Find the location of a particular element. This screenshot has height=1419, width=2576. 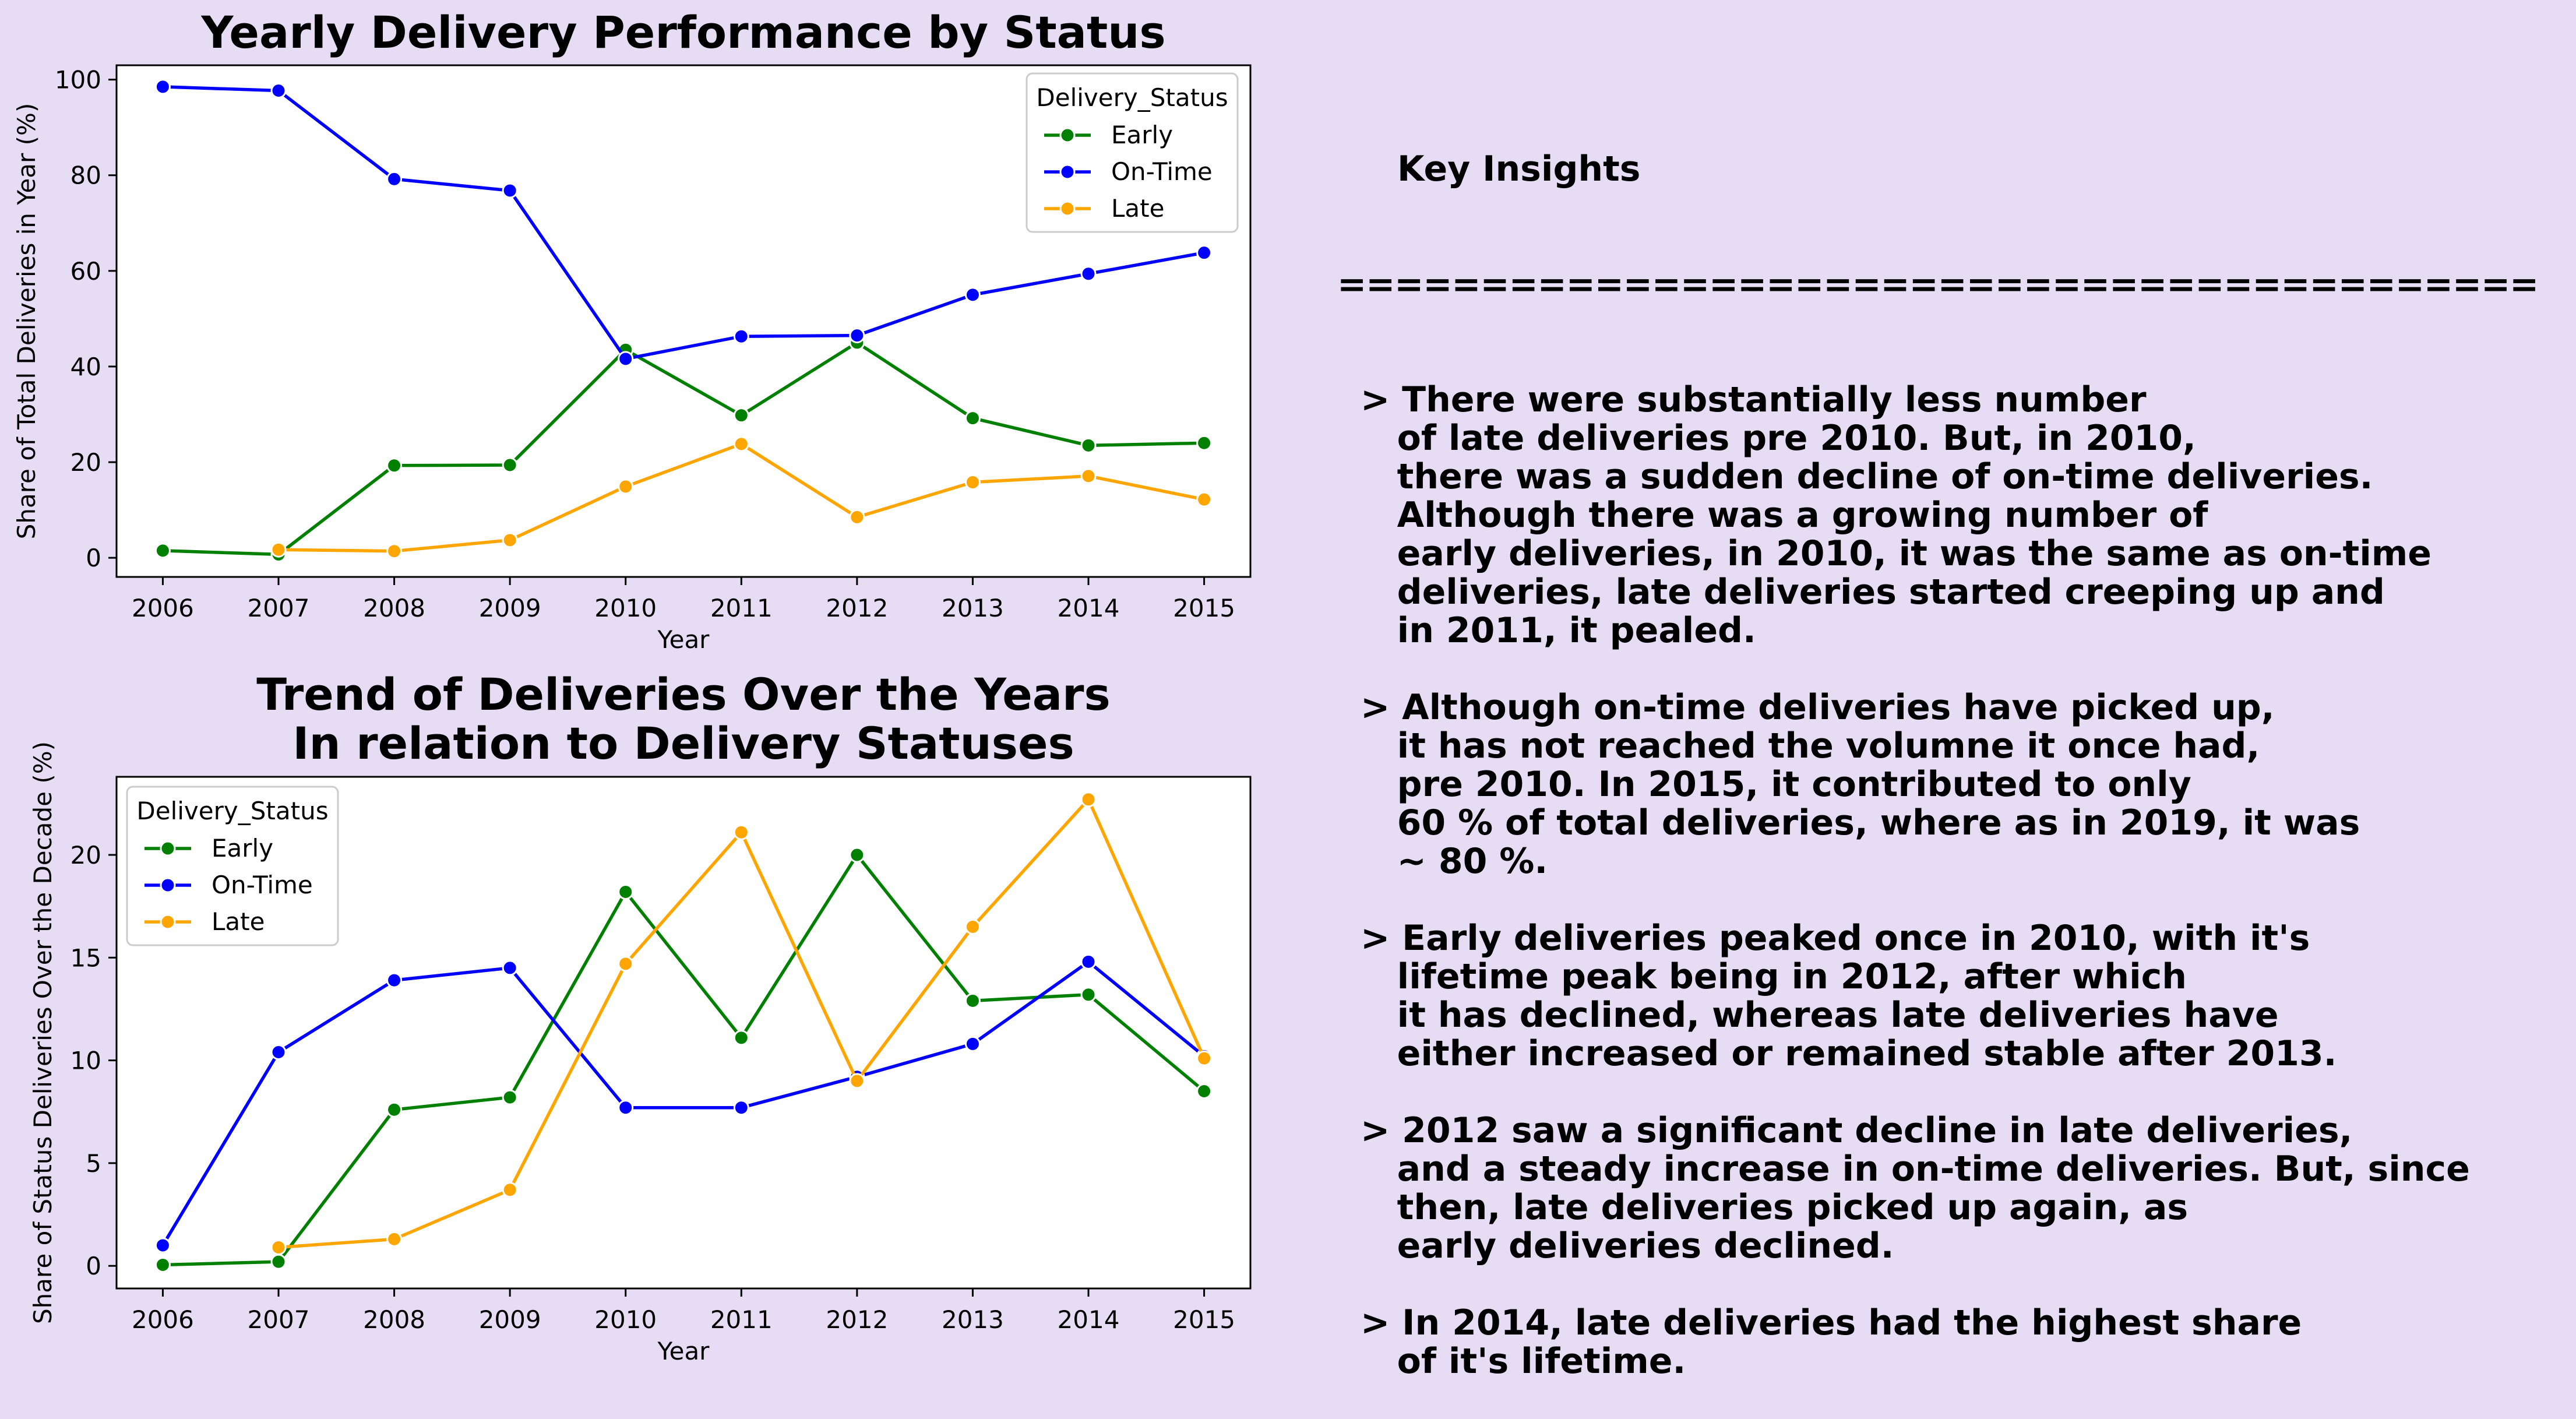

x-tick-label: 2009 is located at coordinates (510, 1320).